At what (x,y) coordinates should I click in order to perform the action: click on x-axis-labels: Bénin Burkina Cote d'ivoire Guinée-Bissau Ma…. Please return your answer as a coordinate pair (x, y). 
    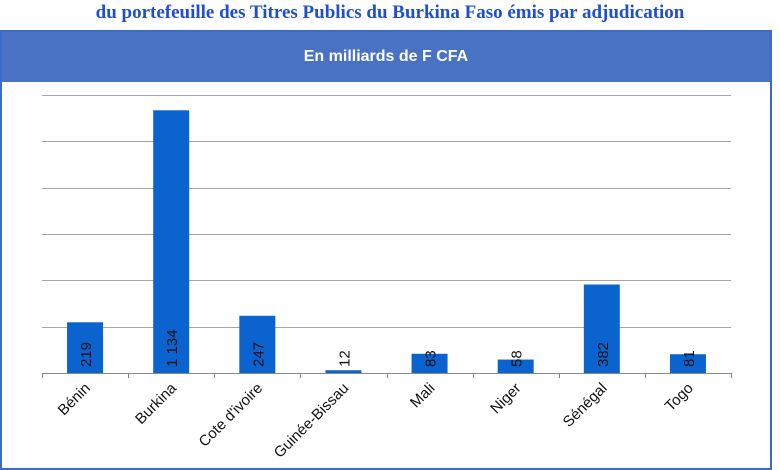
    Looking at the image, I should click on (376, 420).